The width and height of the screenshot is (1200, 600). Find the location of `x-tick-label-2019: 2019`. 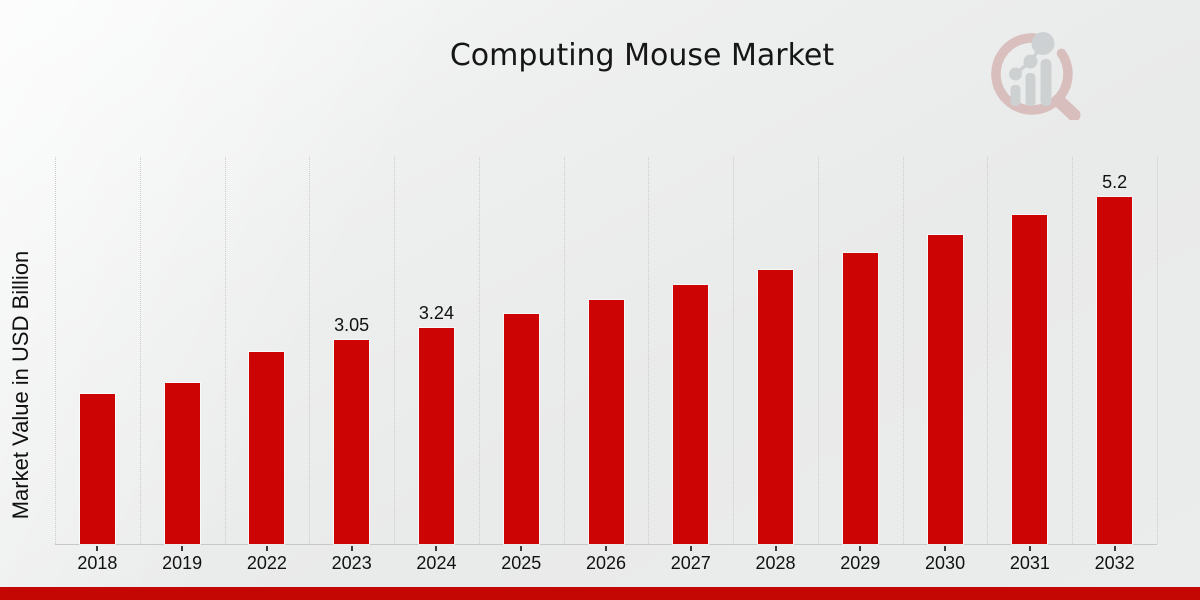

x-tick-label-2019: 2019 is located at coordinates (182, 563).